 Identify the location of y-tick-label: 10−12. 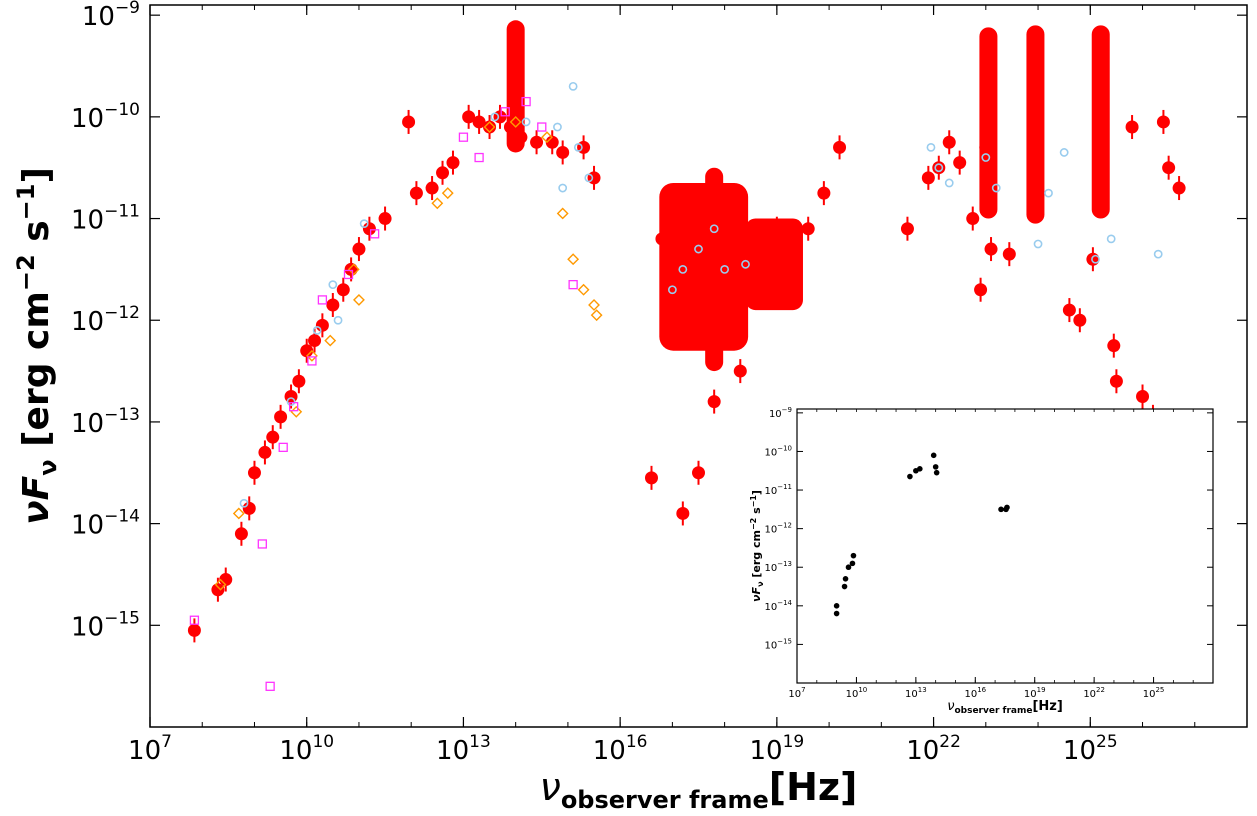
(105, 320).